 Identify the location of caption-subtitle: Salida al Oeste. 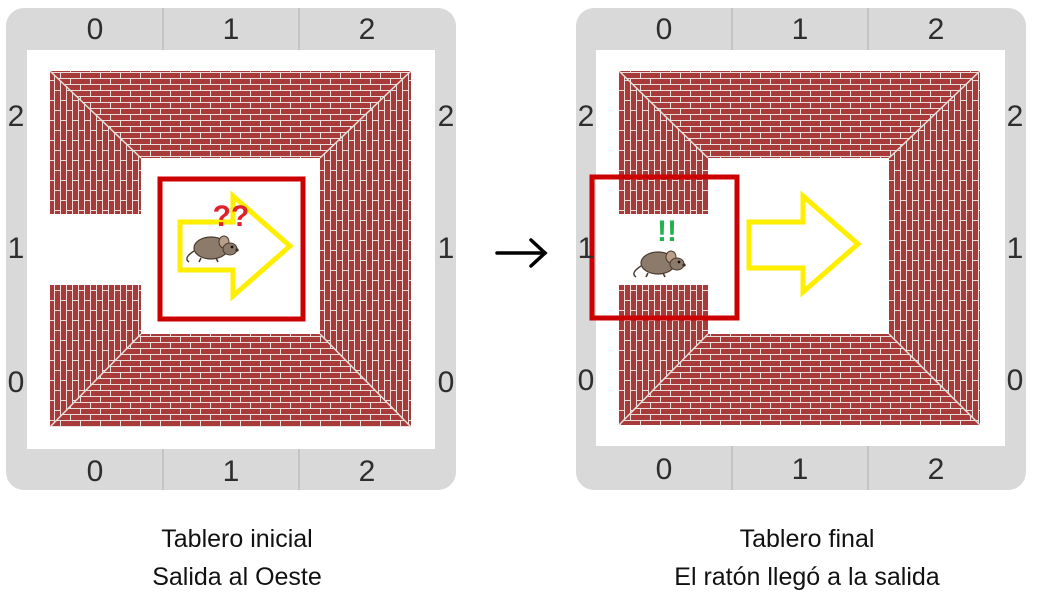
(237, 577).